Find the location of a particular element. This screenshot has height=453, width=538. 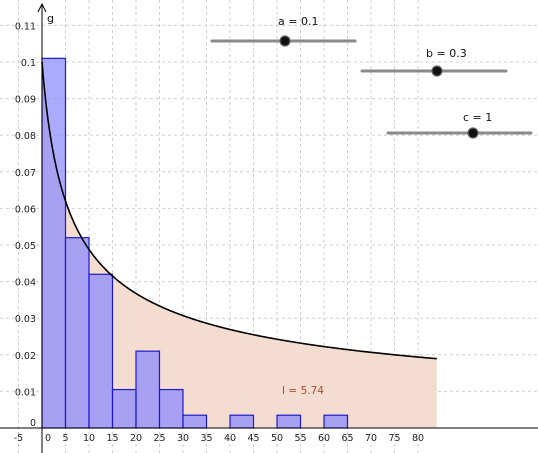

x-tick-label: 80 is located at coordinates (418, 438).